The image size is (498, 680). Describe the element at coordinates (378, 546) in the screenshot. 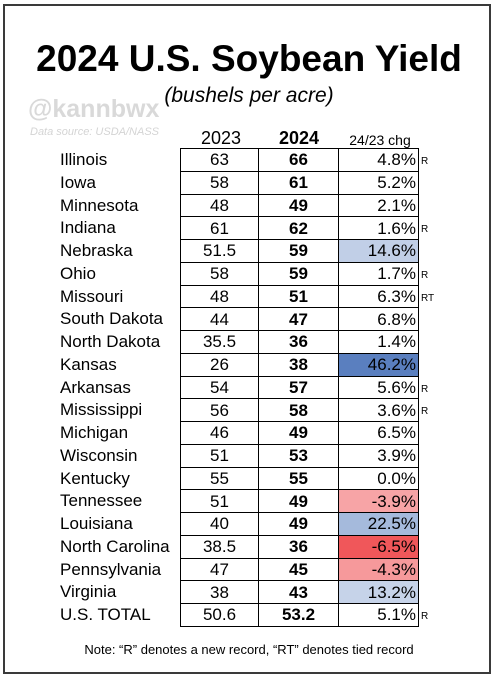

I see `change-cell: -6.5%` at that location.